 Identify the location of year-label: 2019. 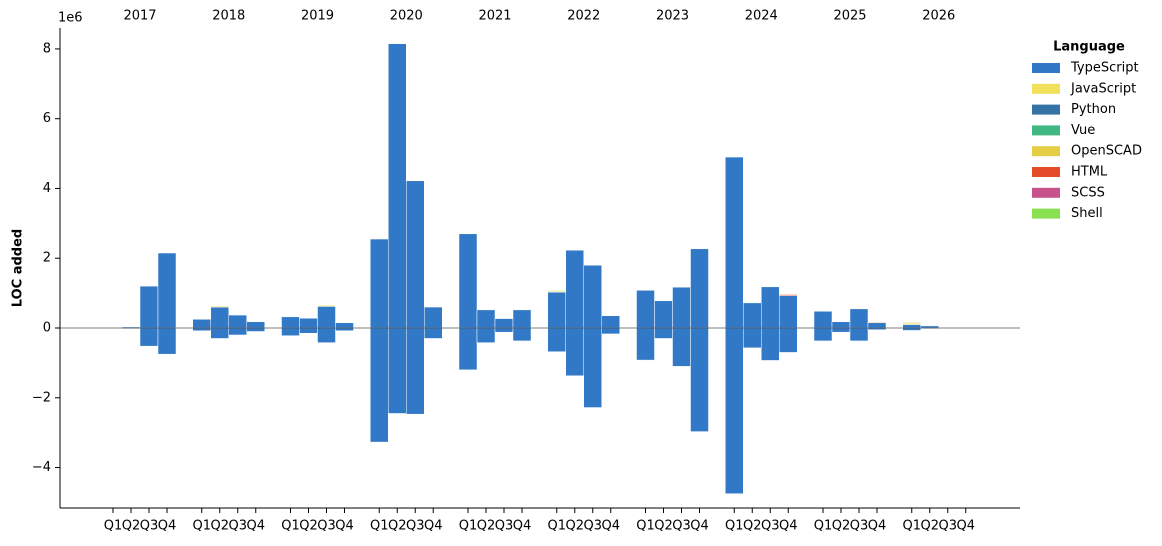
(317, 16).